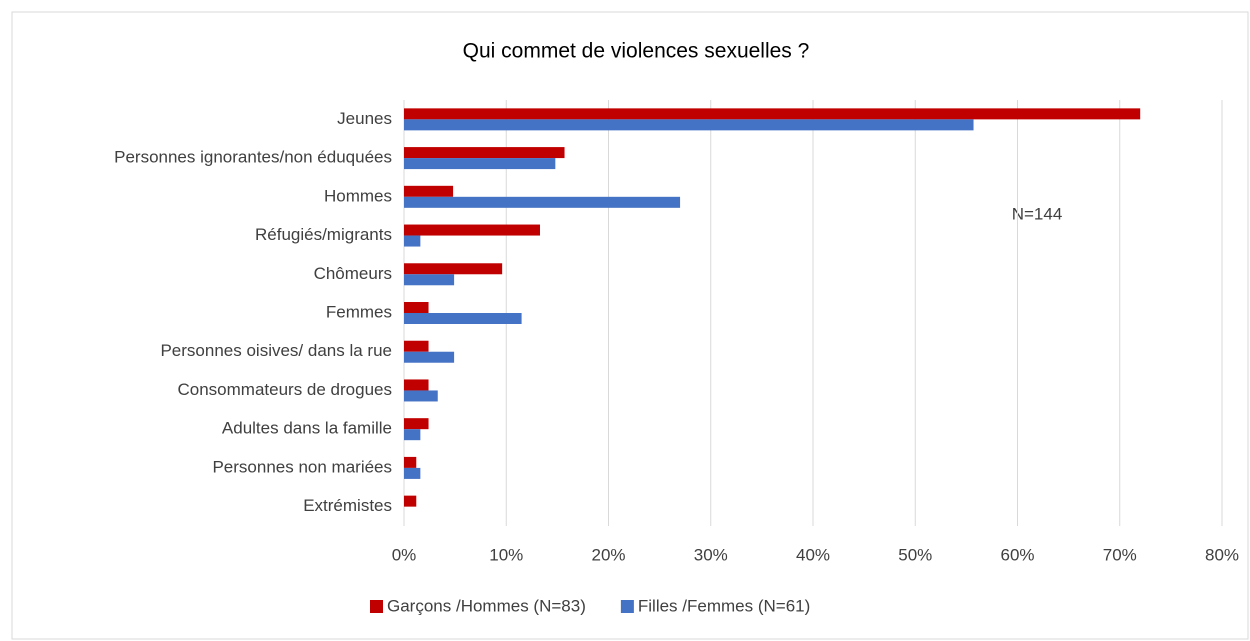 The height and width of the screenshot is (641, 1250). Describe the element at coordinates (404, 554) in the screenshot. I see `x-tick-label: 0%` at that location.